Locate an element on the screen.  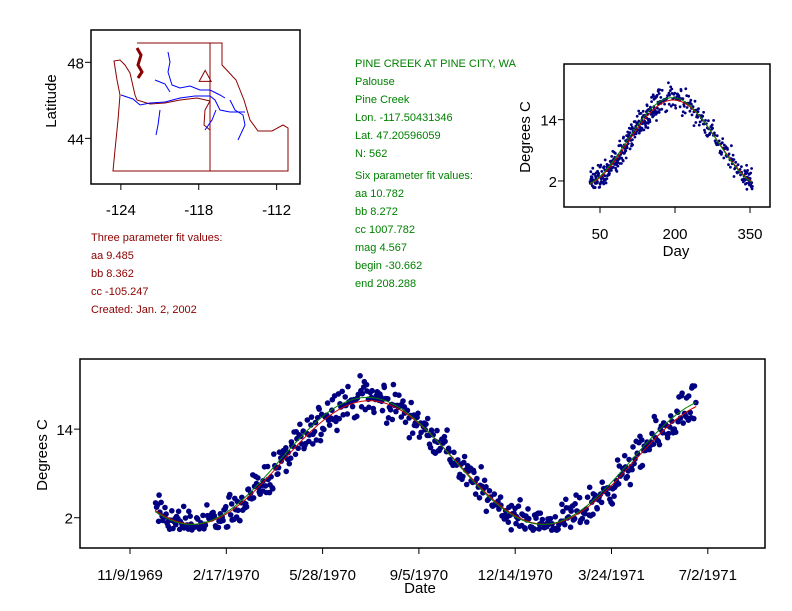
timeseries-xtick-label: 7/2/1971 is located at coordinates (708, 575).